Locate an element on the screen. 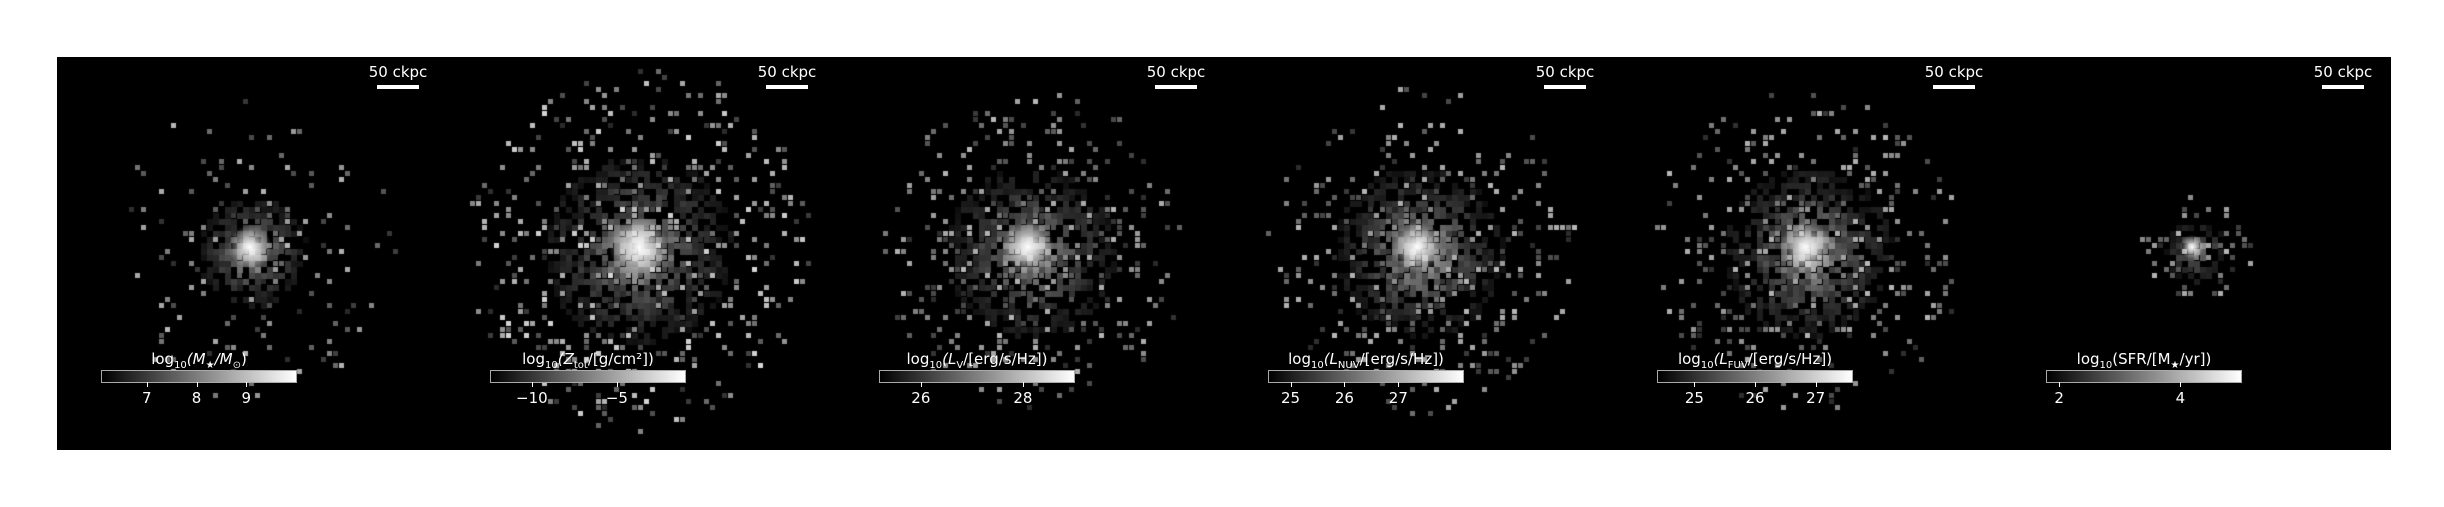 The image size is (2444, 507). galaxy-map-v-band-luminosity is located at coordinates (1029, 253).